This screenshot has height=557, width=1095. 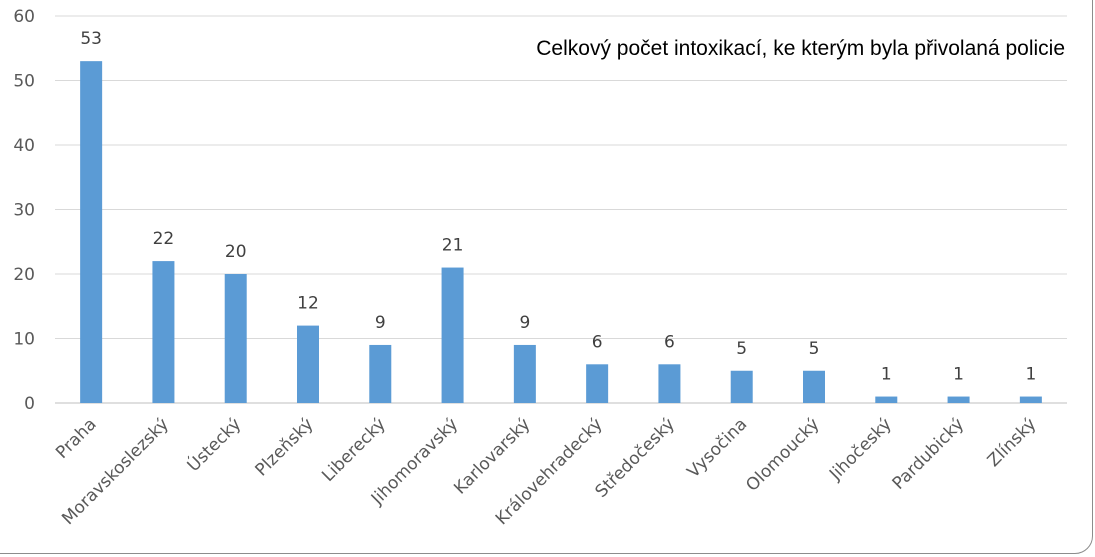 What do you see at coordinates (24, 146) in the screenshot?
I see `y-tick-label: 40` at bounding box center [24, 146].